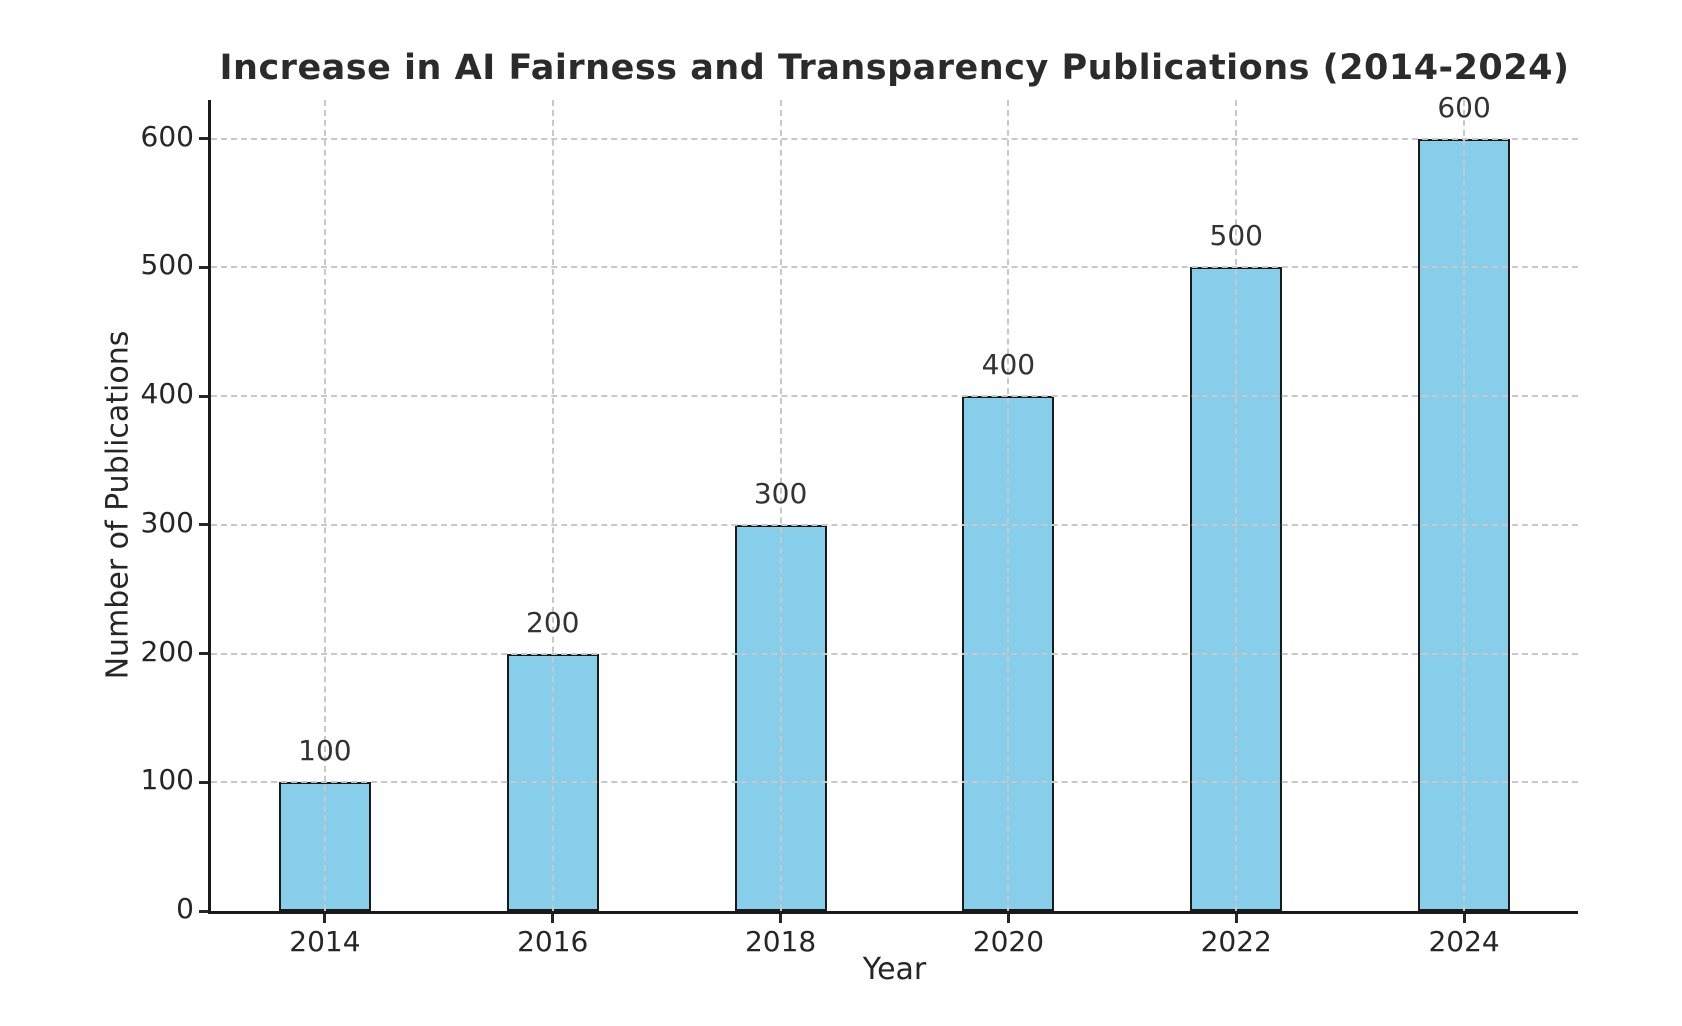 The height and width of the screenshot is (1026, 1682). Describe the element at coordinates (1464, 107) in the screenshot. I see `bar-value-label-2024: 600` at that location.